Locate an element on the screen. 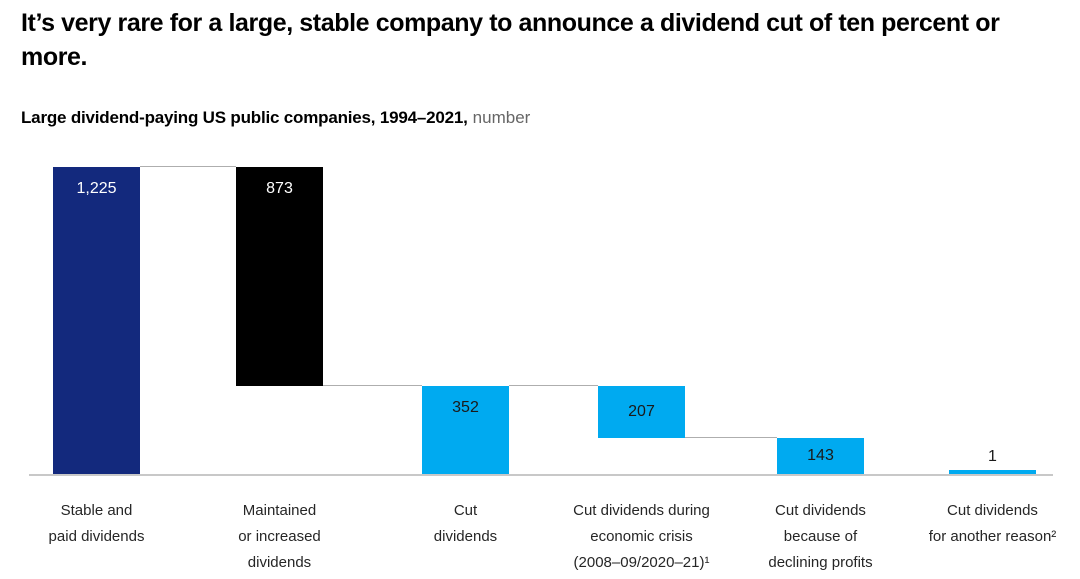  category-label-line: Maintained is located at coordinates (279, 510).